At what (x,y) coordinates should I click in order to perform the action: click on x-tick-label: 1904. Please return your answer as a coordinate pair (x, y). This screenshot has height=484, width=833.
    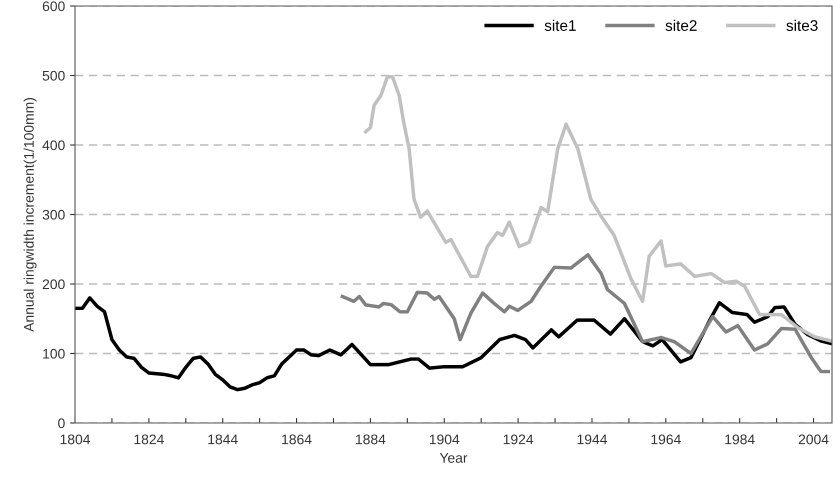
    Looking at the image, I should click on (445, 439).